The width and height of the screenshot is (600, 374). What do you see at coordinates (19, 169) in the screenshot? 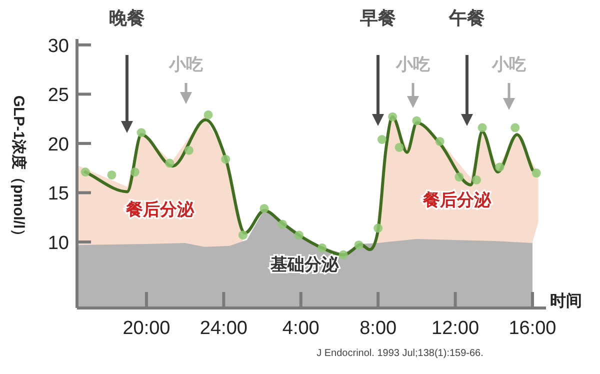
I see `y-axis-title: GLP-1浓度（pmol/l）` at bounding box center [19, 169].